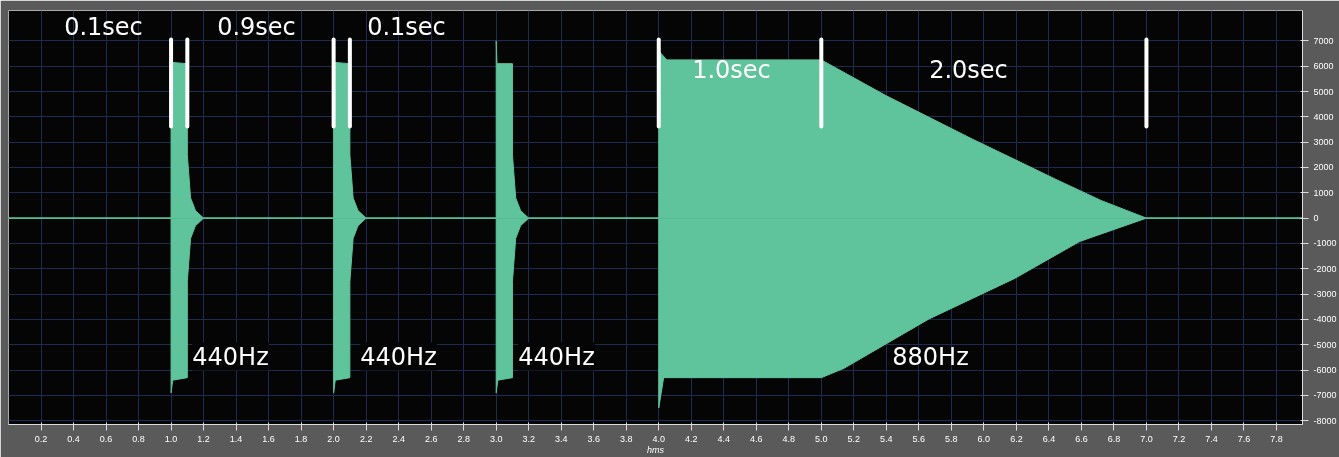  What do you see at coordinates (626, 438) in the screenshot?
I see `x-tick-label: 3.8` at bounding box center [626, 438].